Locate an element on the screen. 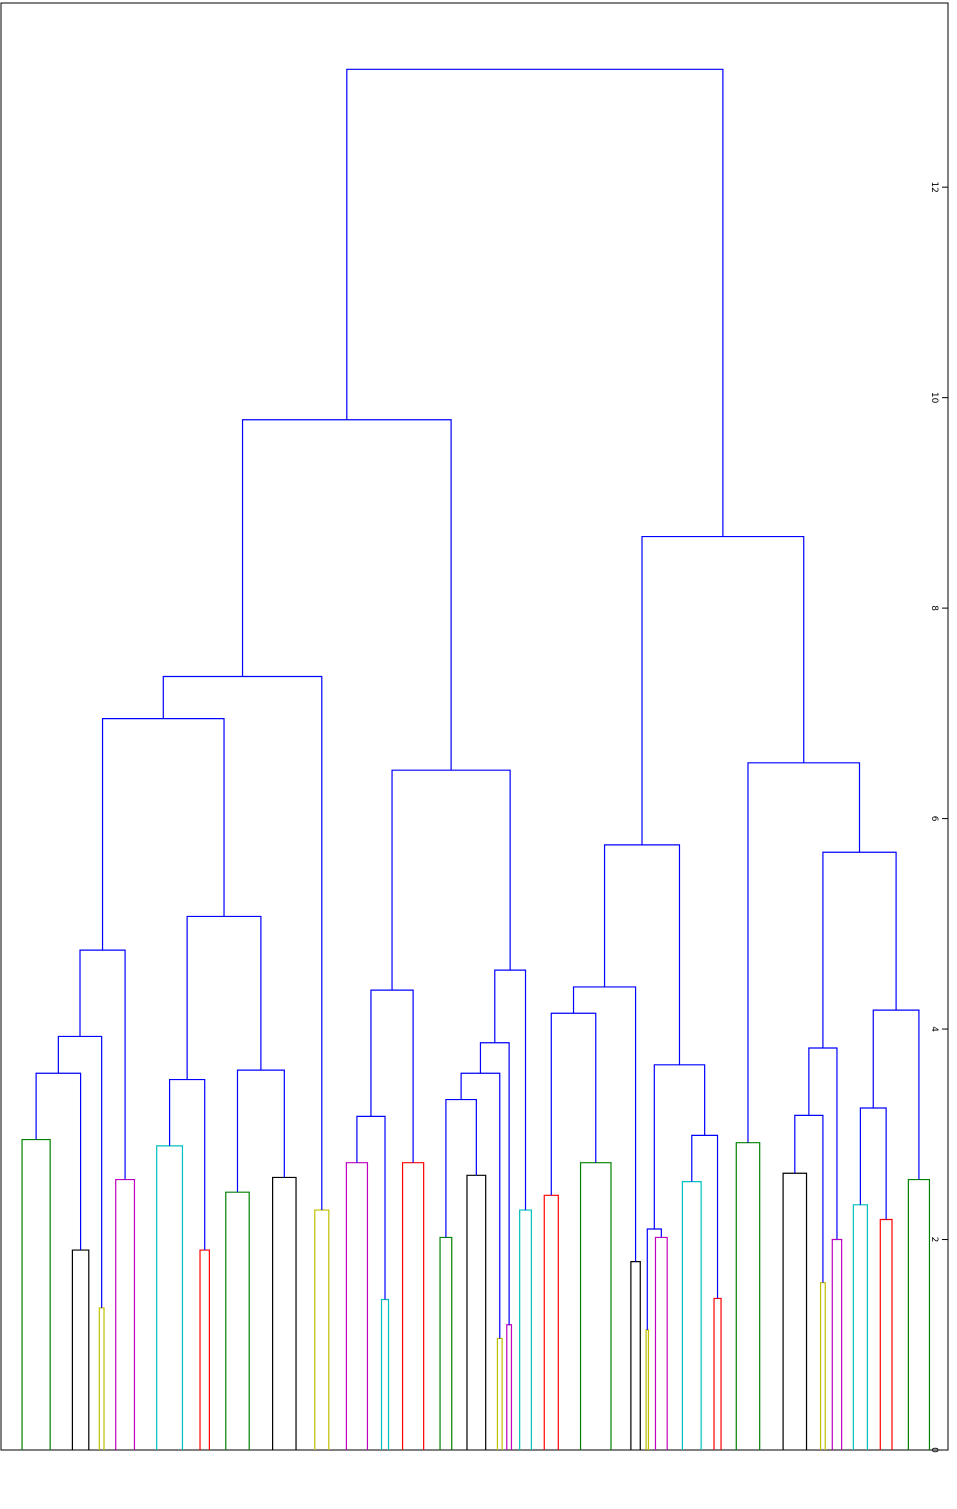 The image size is (957, 1509). y-tick-label: 2 is located at coordinates (934, 1240).